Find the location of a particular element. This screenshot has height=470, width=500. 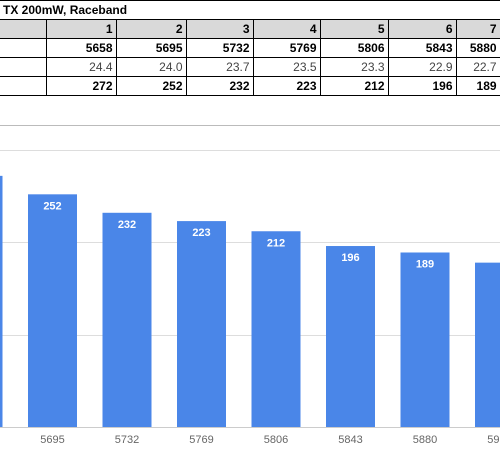

x-tick-label: 5806 is located at coordinates (276, 440).